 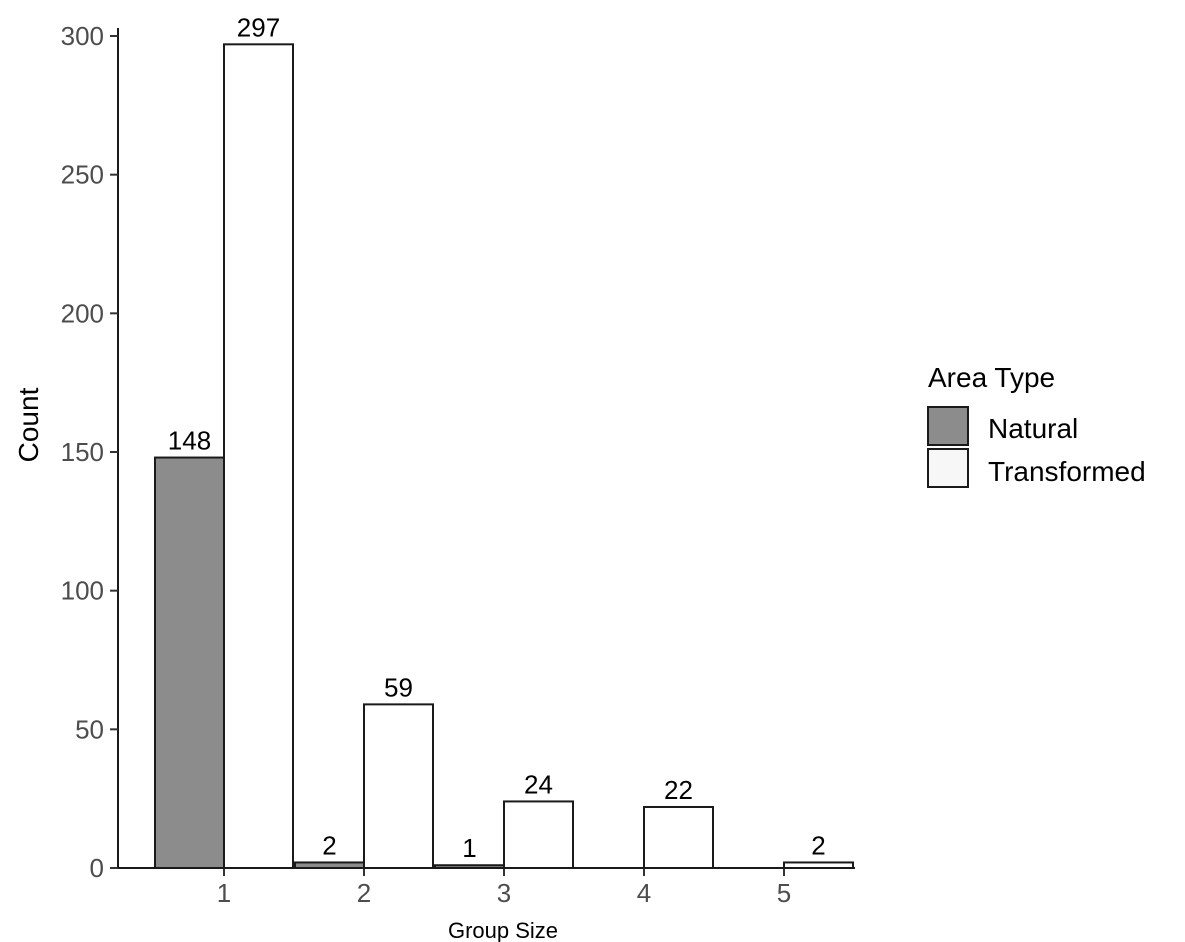 I want to click on data-label-transformed-3: 24, so click(x=538, y=784).